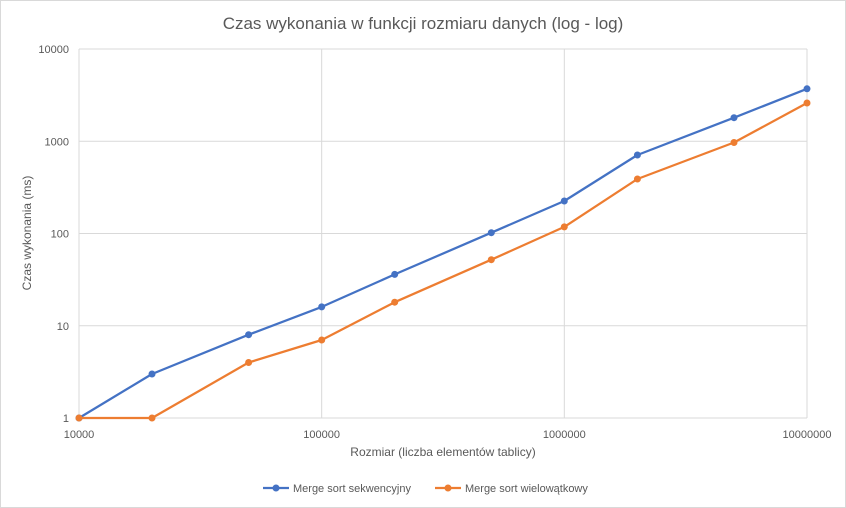  What do you see at coordinates (807, 435) in the screenshot?
I see `x-tick-label: 10000000` at bounding box center [807, 435].